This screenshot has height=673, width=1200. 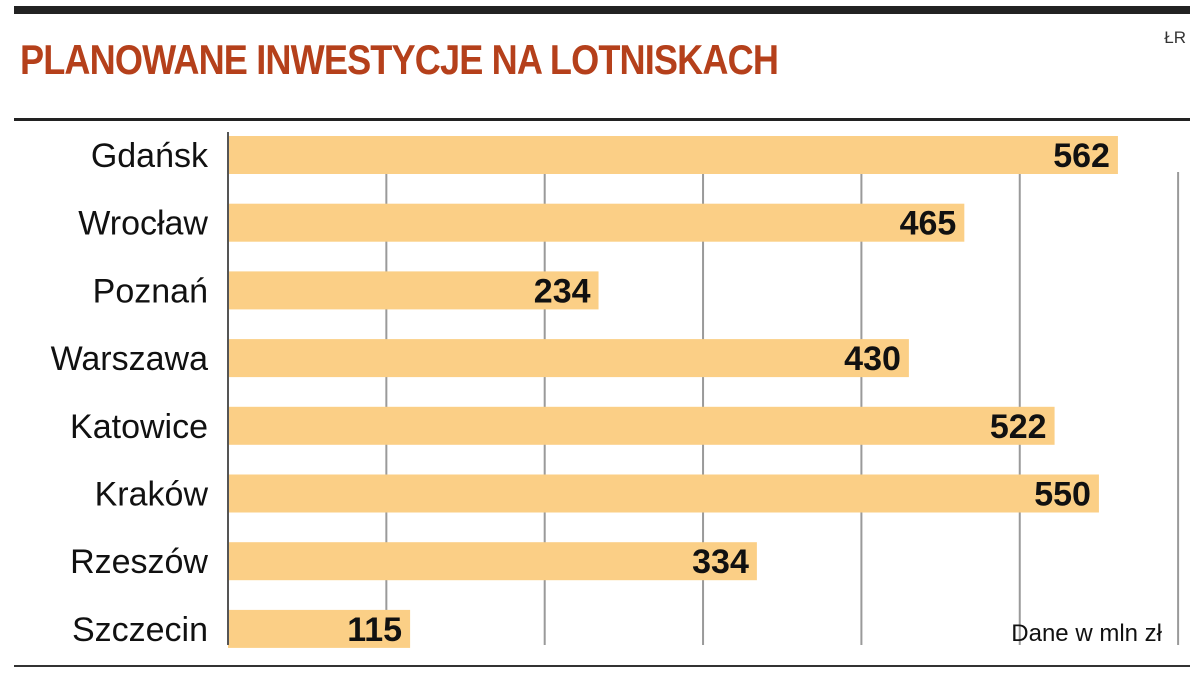 I want to click on top-rule, so click(x=602, y=10).